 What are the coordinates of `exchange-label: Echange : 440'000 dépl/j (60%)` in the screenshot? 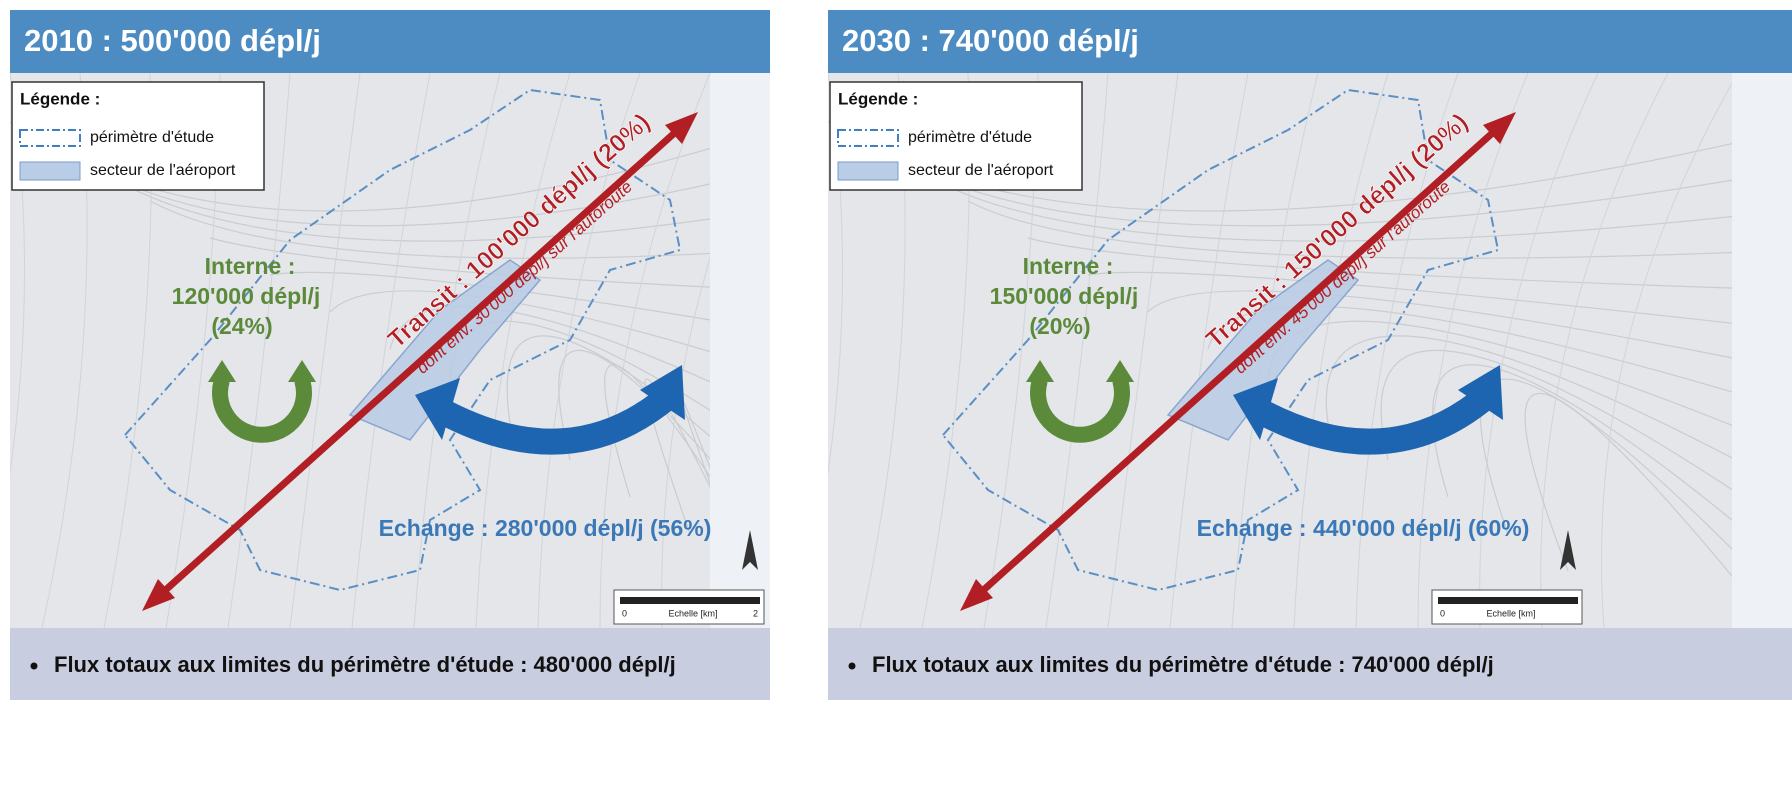 It's located at (1363, 528).